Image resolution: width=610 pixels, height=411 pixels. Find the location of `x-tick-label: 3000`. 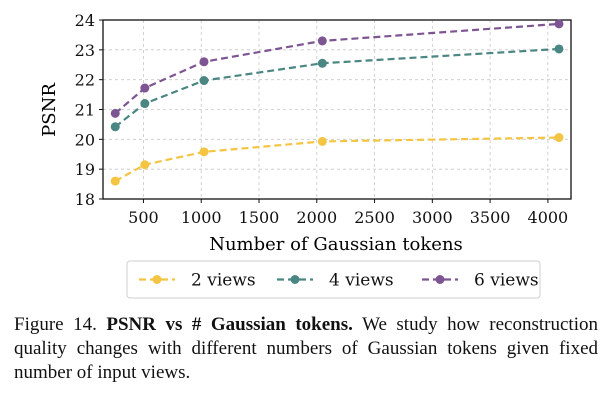

x-tick-label: 3000 is located at coordinates (432, 217).